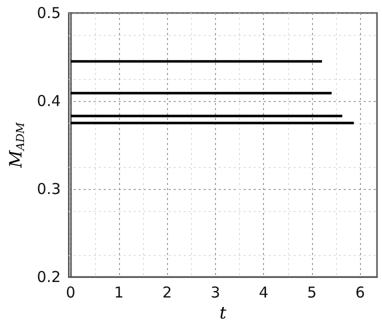 The width and height of the screenshot is (382, 327). I want to click on x-tick-label: 5, so click(312, 293).